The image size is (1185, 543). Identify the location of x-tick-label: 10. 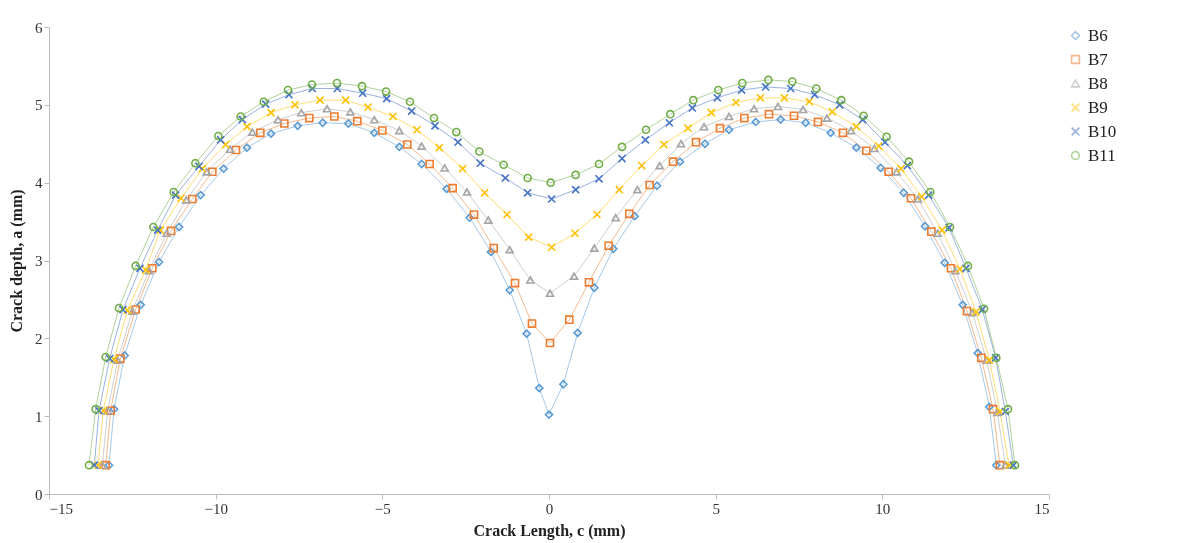
(883, 508).